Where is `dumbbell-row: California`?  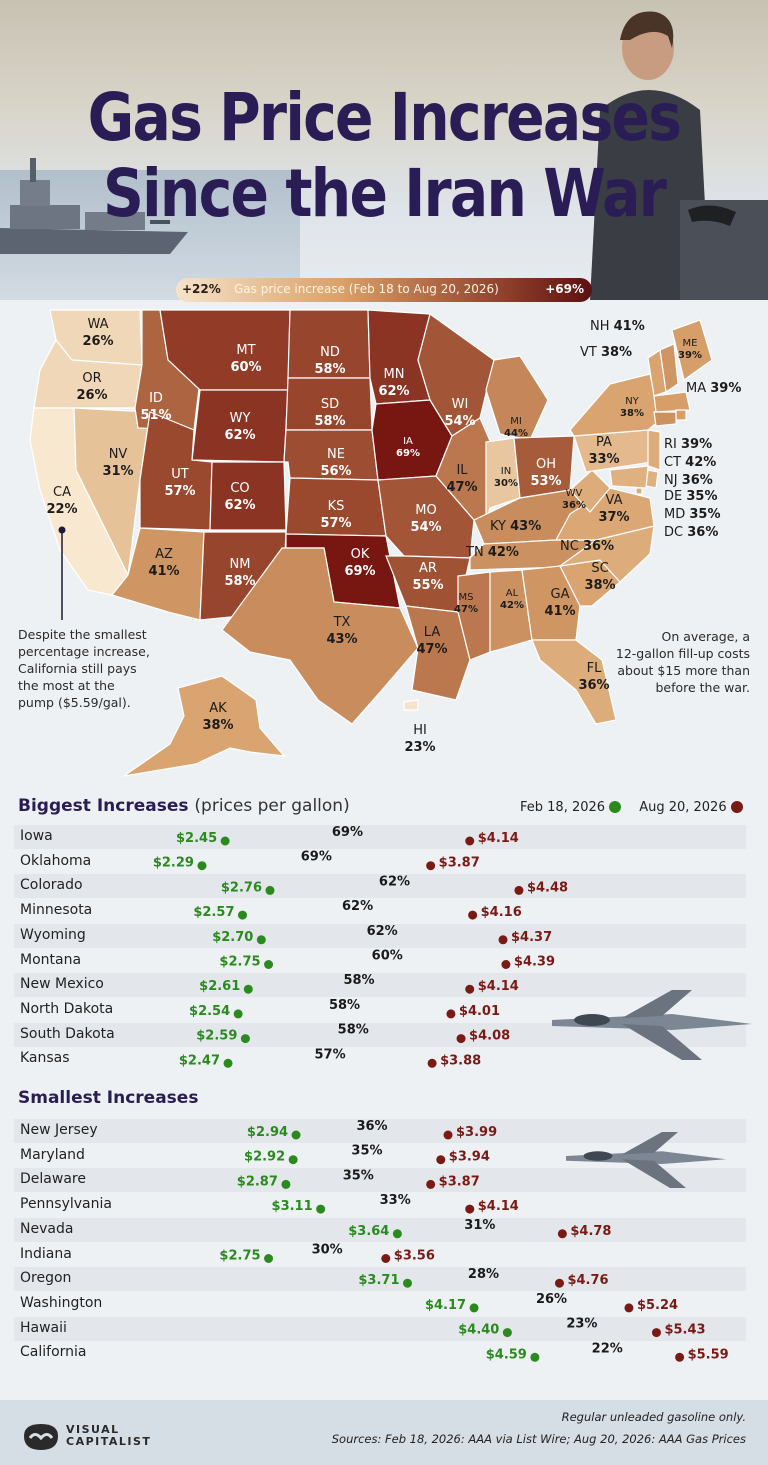
dumbbell-row: California is located at coordinates (380, 1353).